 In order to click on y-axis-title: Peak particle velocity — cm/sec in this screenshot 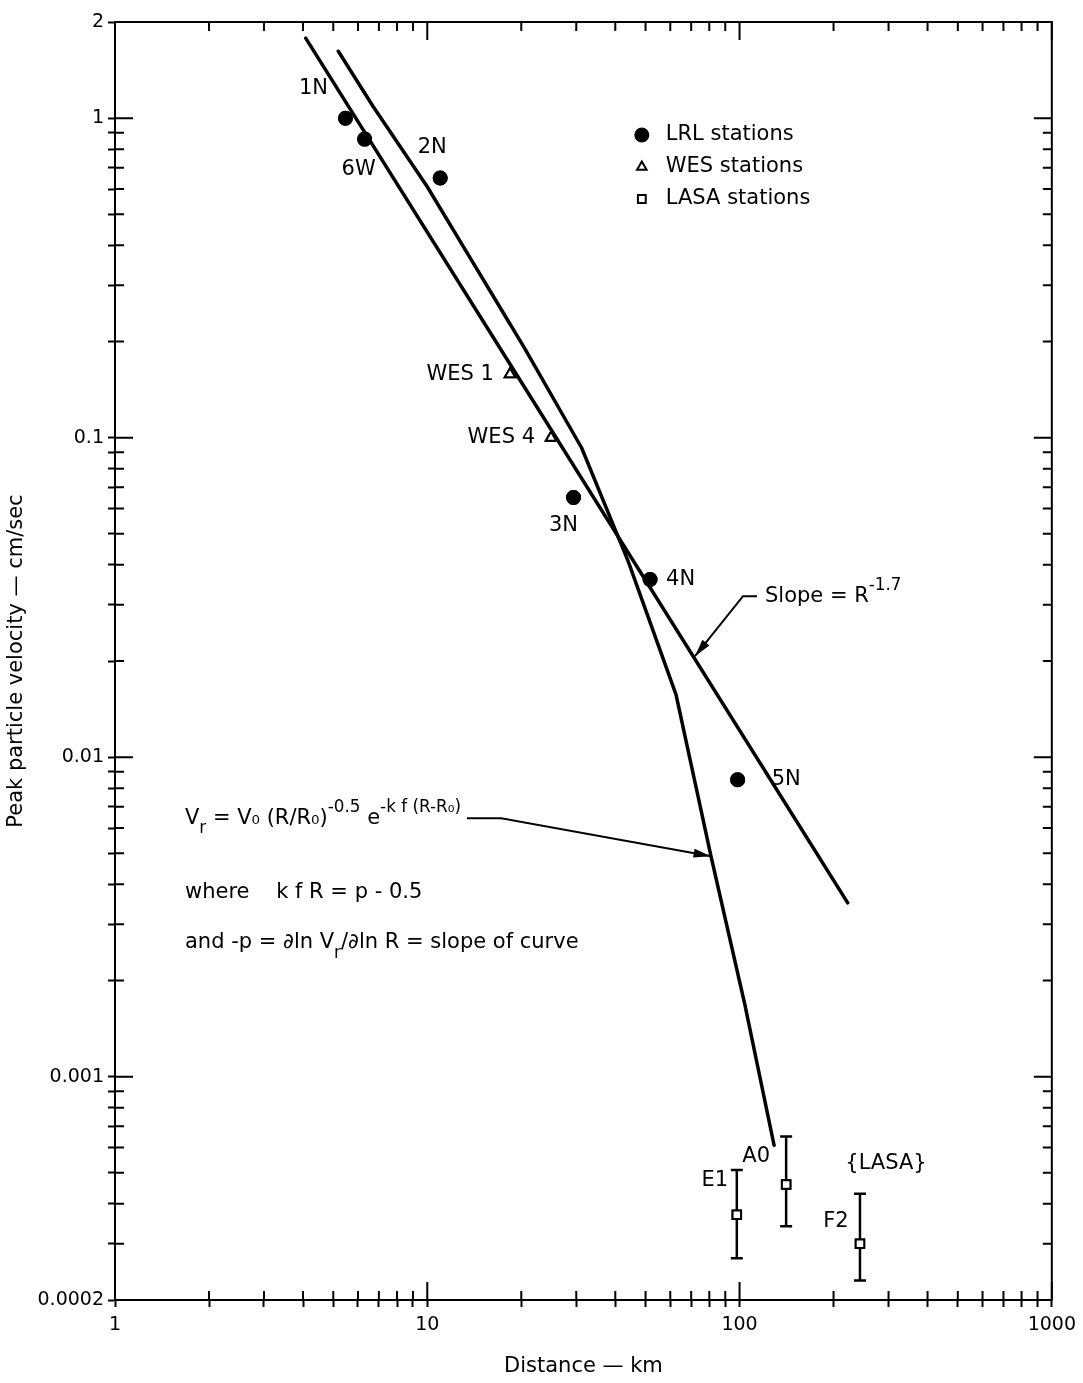, I will do `click(15, 661)`.